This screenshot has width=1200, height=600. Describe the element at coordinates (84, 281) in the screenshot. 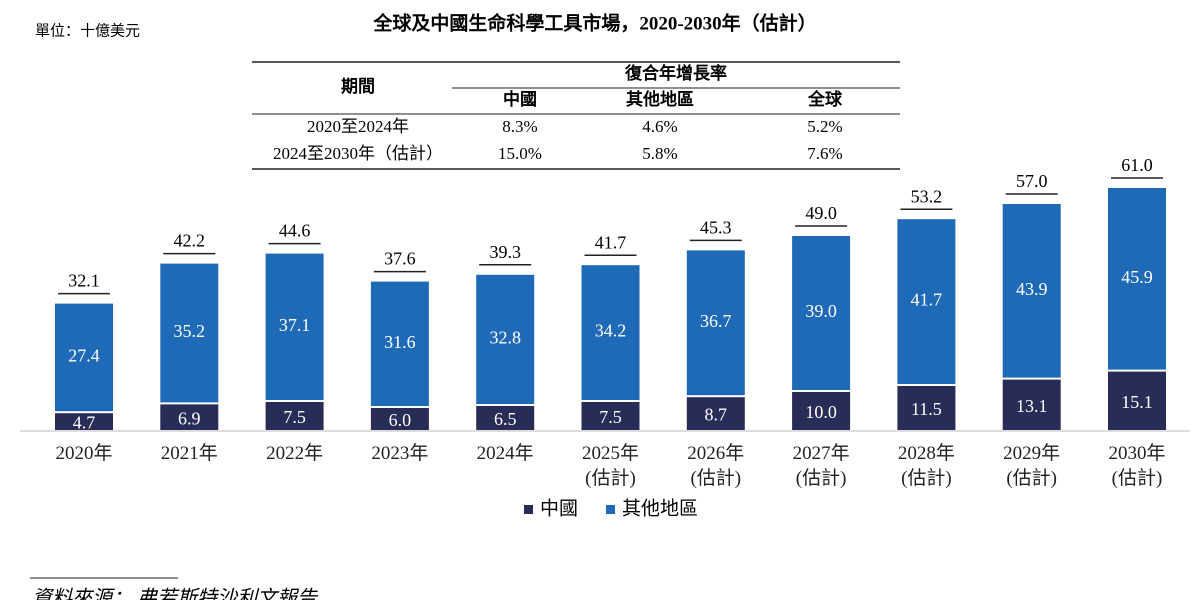

I see `total-label: 32.1` at that location.